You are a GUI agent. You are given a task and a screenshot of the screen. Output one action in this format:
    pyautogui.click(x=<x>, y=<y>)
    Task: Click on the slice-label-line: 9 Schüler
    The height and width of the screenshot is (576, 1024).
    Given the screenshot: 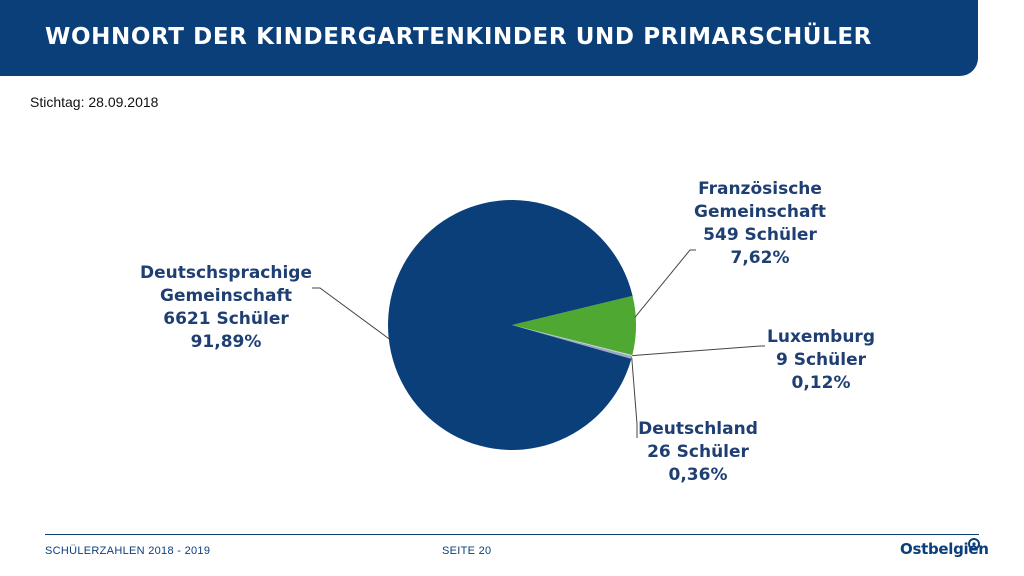 What is the action you would take?
    pyautogui.click(x=821, y=360)
    